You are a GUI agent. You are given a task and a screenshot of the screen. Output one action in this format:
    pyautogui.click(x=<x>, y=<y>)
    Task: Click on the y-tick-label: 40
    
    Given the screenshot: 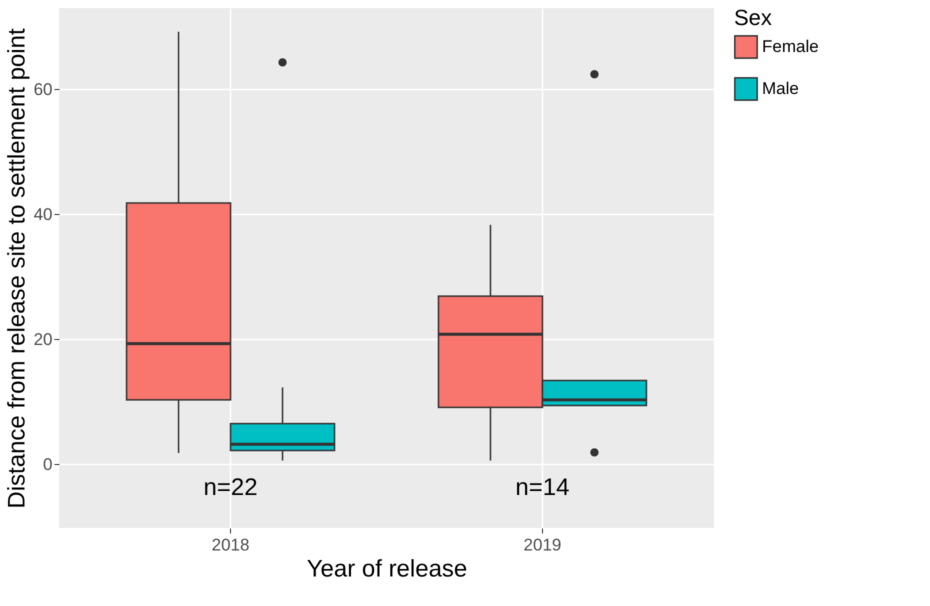 What is the action you would take?
    pyautogui.click(x=43, y=214)
    